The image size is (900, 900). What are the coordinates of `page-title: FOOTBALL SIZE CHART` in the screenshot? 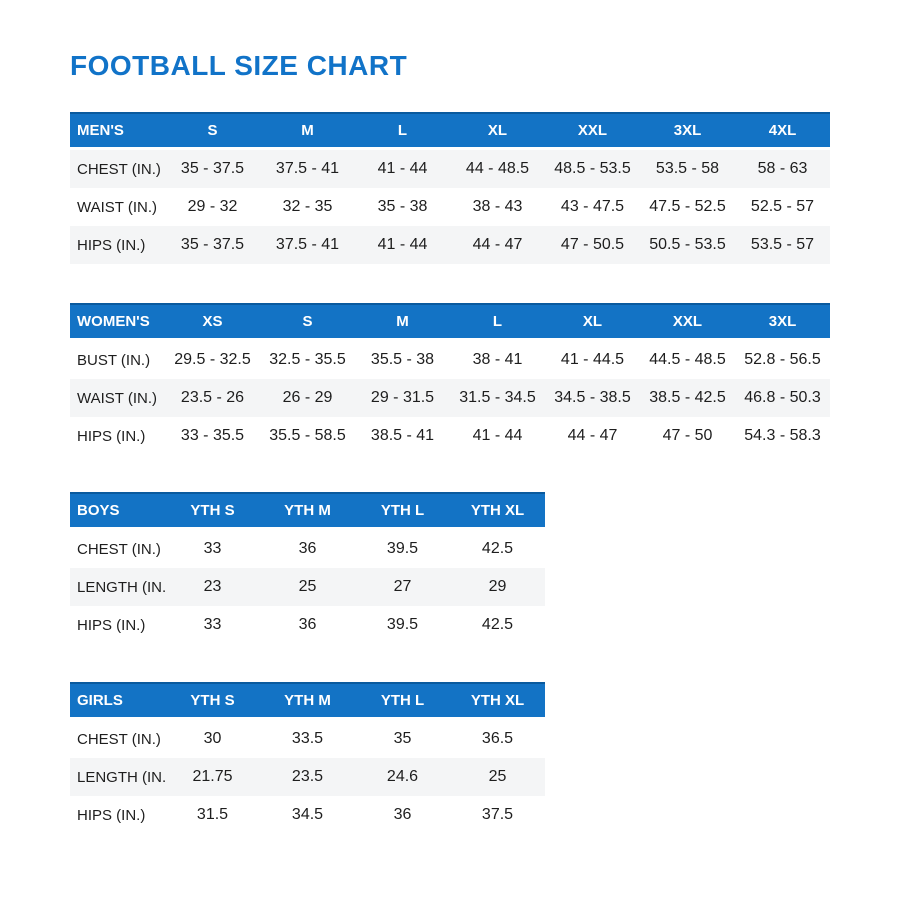 It's located at (239, 65).